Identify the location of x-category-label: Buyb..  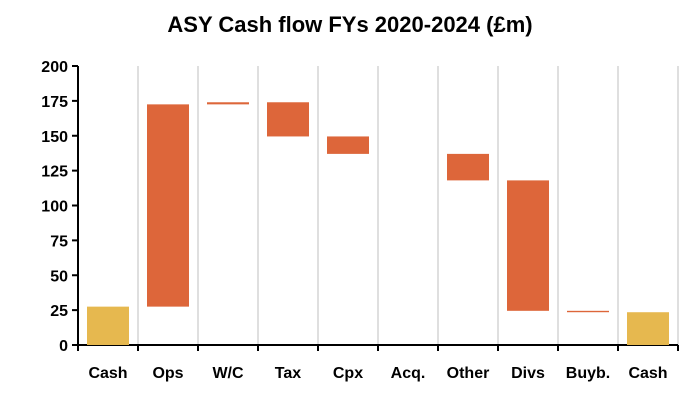
(588, 373).